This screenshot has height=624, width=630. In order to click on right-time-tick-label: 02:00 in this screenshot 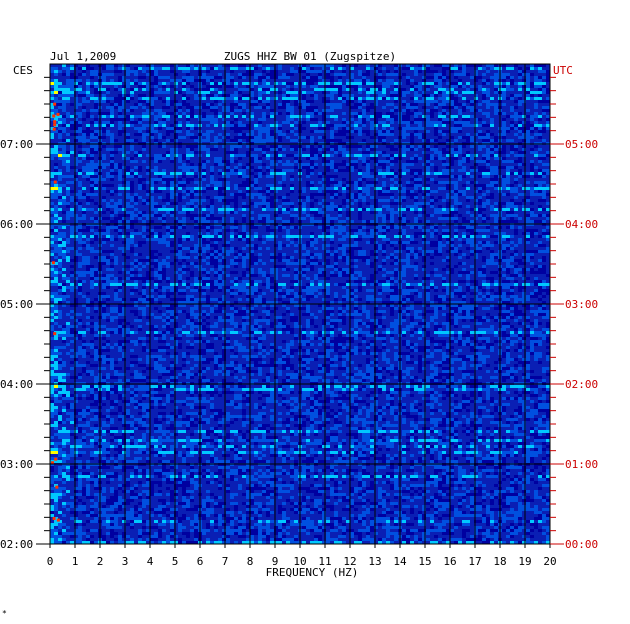, I will do `click(581, 384)`.